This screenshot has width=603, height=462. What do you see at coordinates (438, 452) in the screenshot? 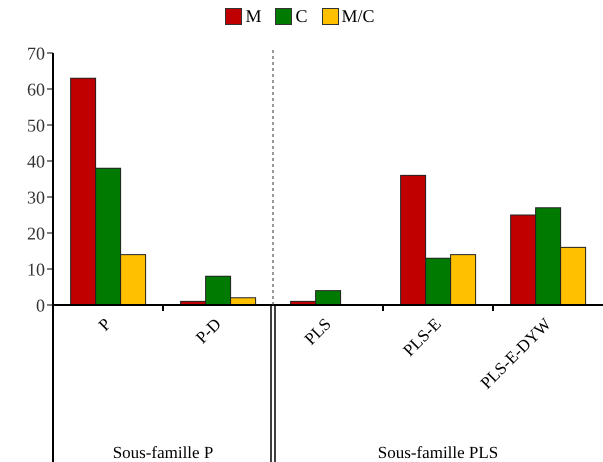
I see `text: Sous-famille PLS` at bounding box center [438, 452].